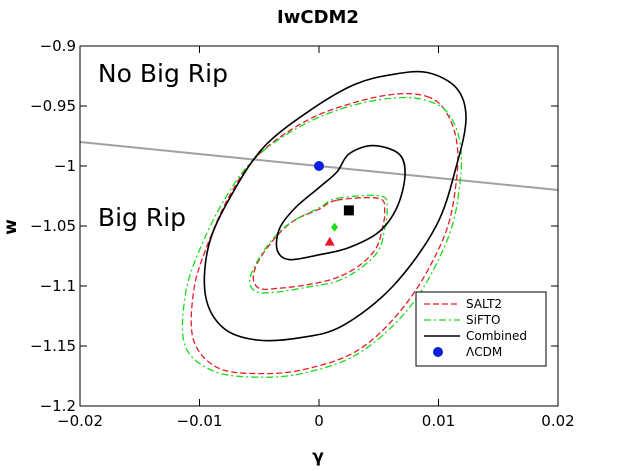  What do you see at coordinates (163, 145) in the screenshot?
I see `annotations: No Big Rip Big Rip` at bounding box center [163, 145].